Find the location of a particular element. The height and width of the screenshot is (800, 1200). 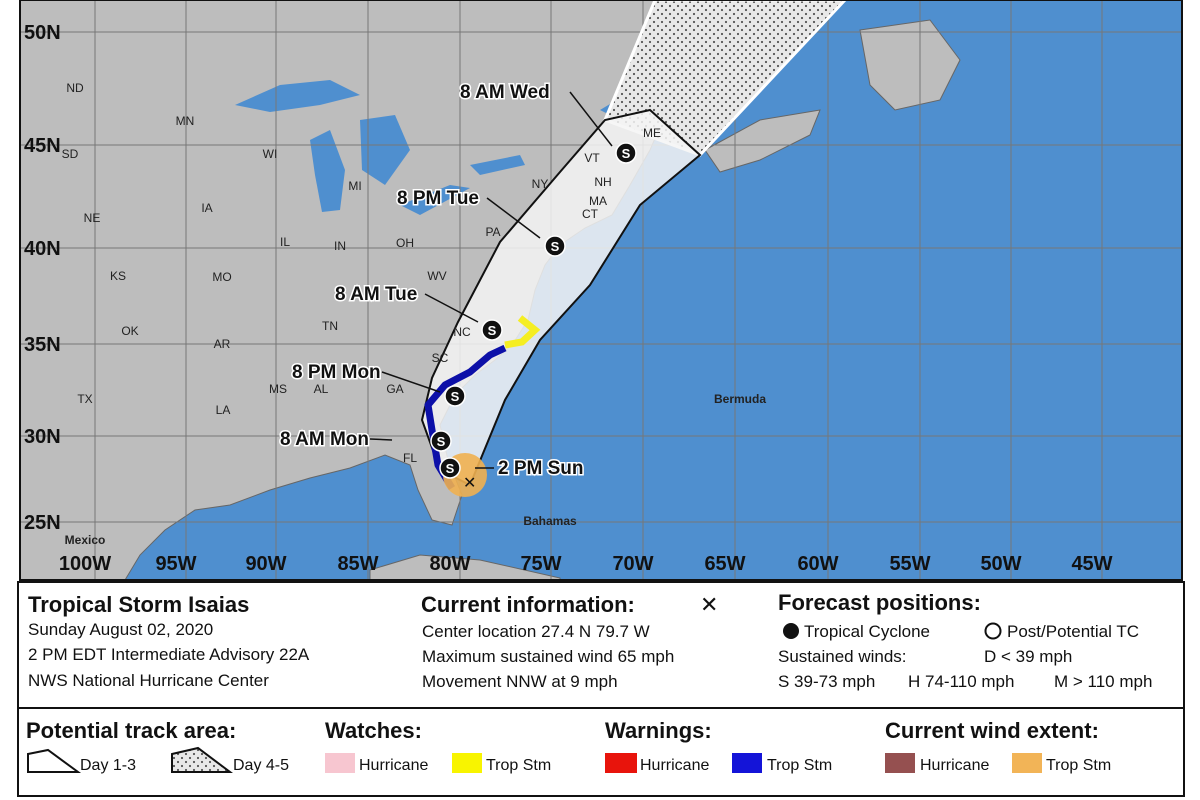

state-label: IL is located at coordinates (285, 242).